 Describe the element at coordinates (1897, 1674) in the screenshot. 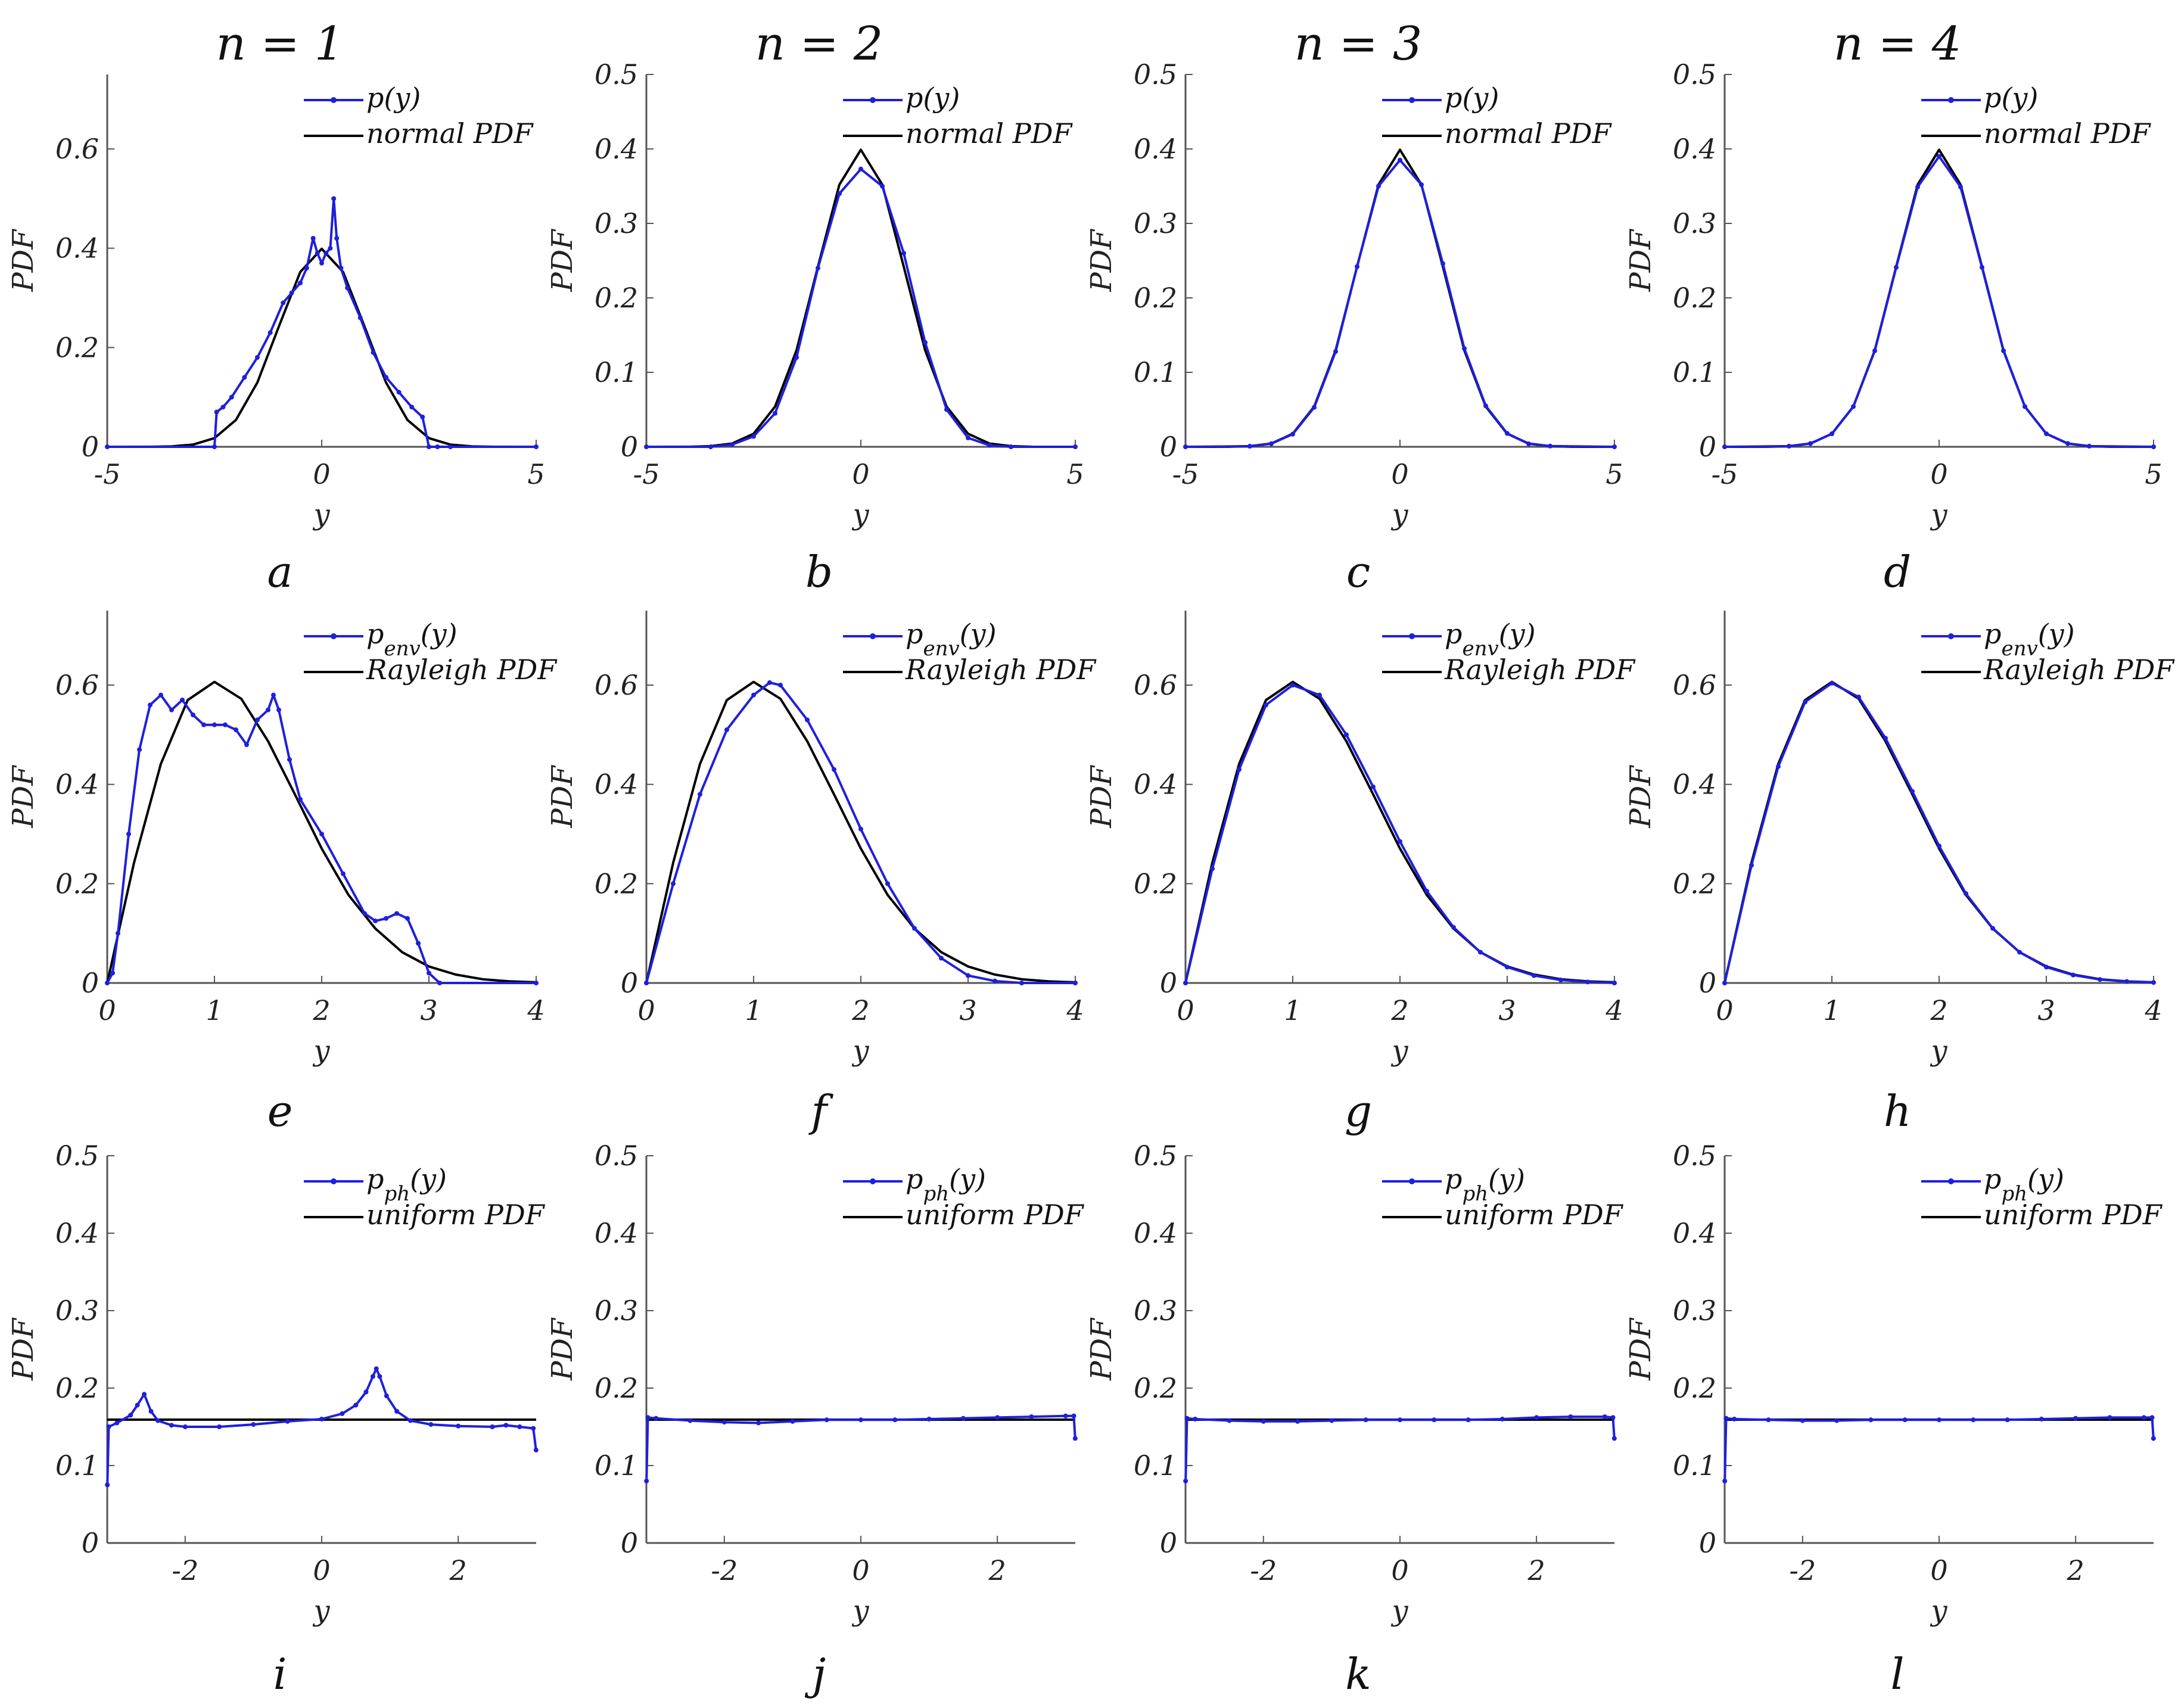

I see `panel-letter: l` at that location.